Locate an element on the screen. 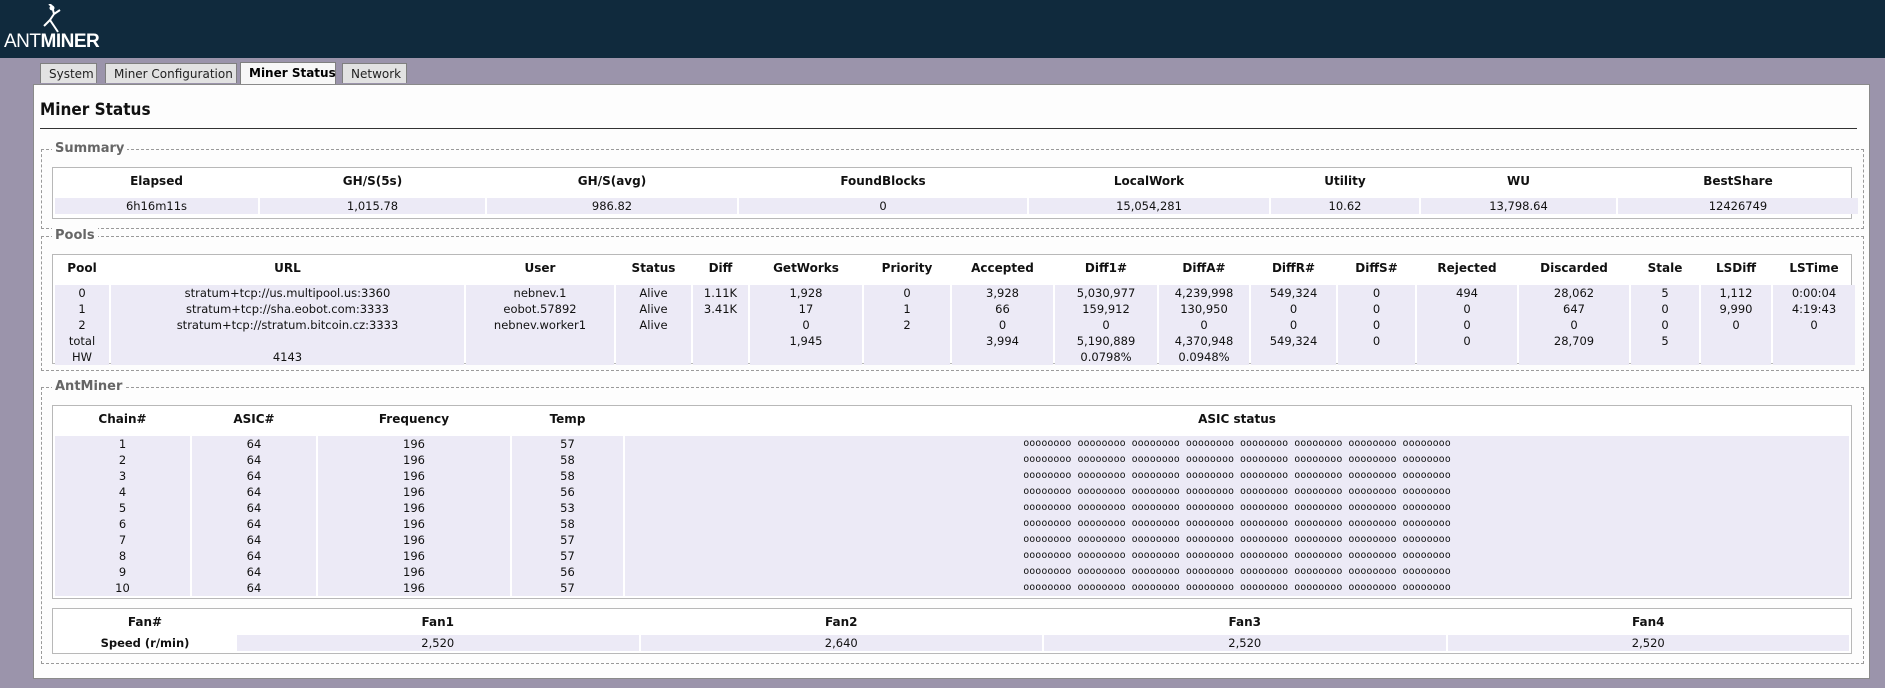 The height and width of the screenshot is (688, 1885). summary-header: GH/S(avg) is located at coordinates (612, 181).